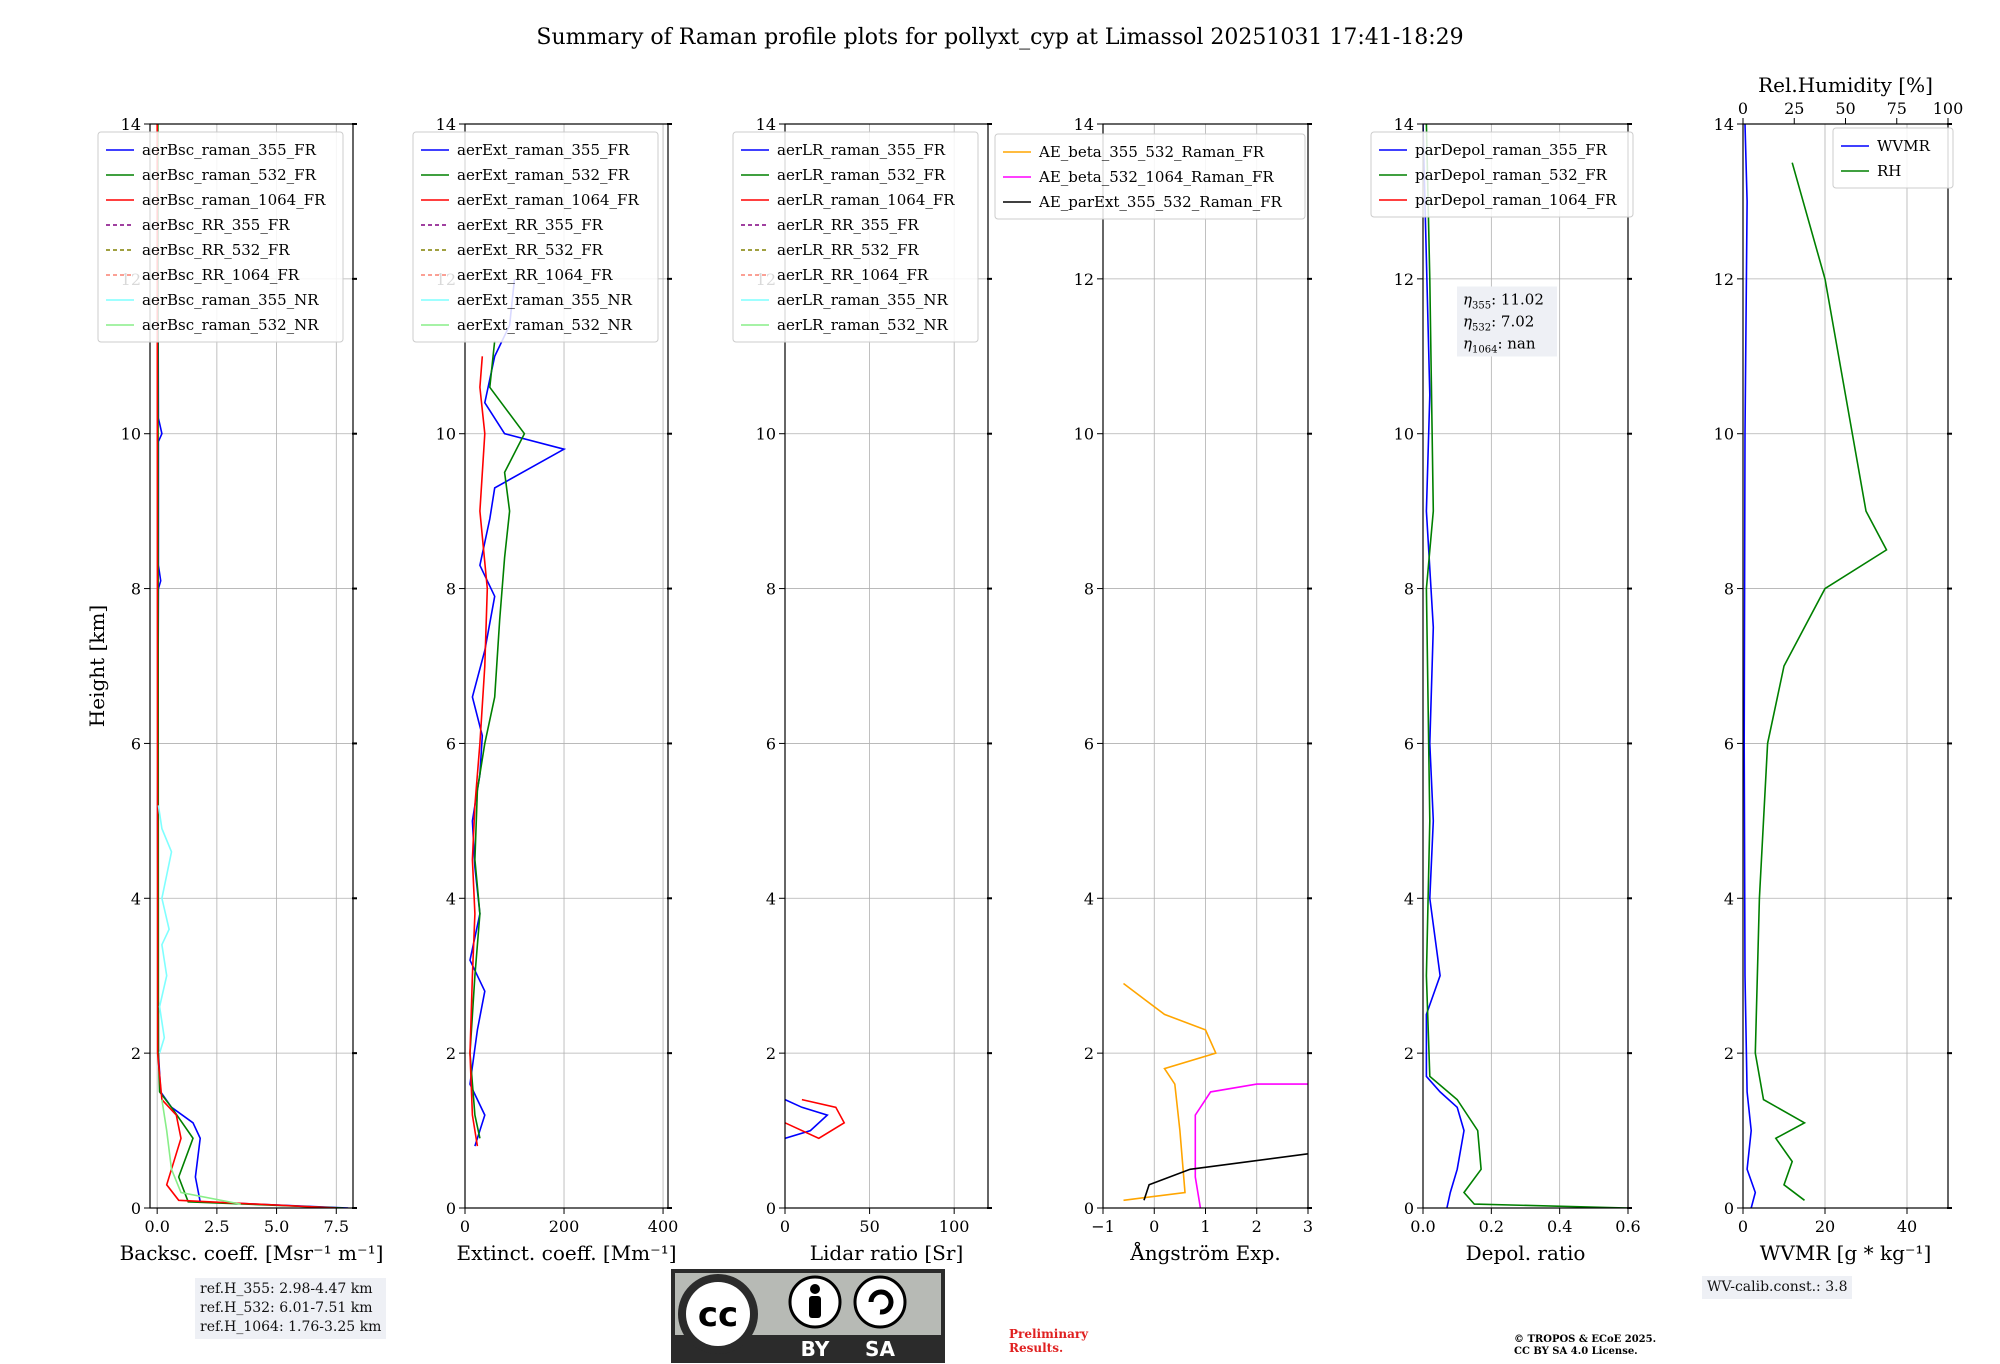 The height and width of the screenshot is (1364, 2000). What do you see at coordinates (1225, 1177) in the screenshot?
I see `series-AE_parExt_355_532_Raman_FR` at bounding box center [1225, 1177].